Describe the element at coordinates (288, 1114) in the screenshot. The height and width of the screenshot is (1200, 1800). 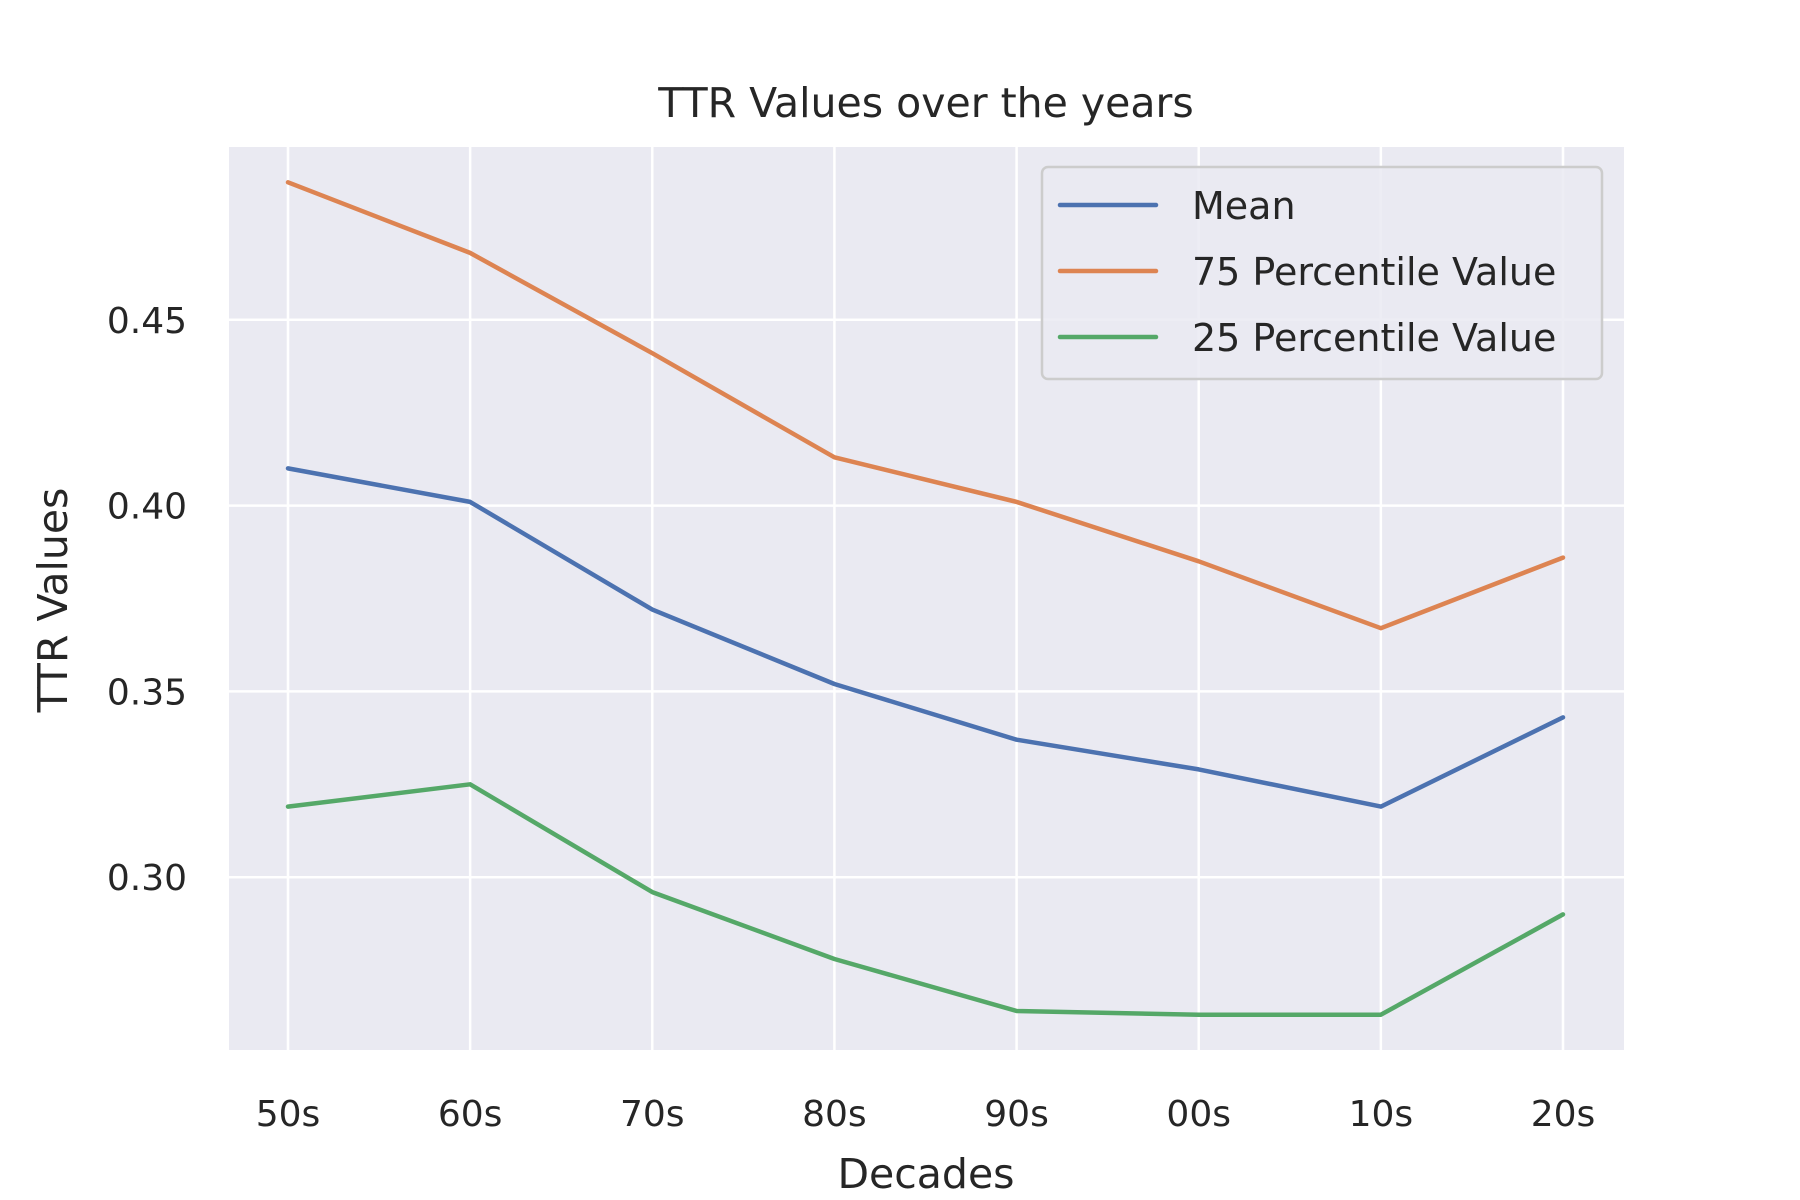
I see `x-tick-label: 50s` at that location.